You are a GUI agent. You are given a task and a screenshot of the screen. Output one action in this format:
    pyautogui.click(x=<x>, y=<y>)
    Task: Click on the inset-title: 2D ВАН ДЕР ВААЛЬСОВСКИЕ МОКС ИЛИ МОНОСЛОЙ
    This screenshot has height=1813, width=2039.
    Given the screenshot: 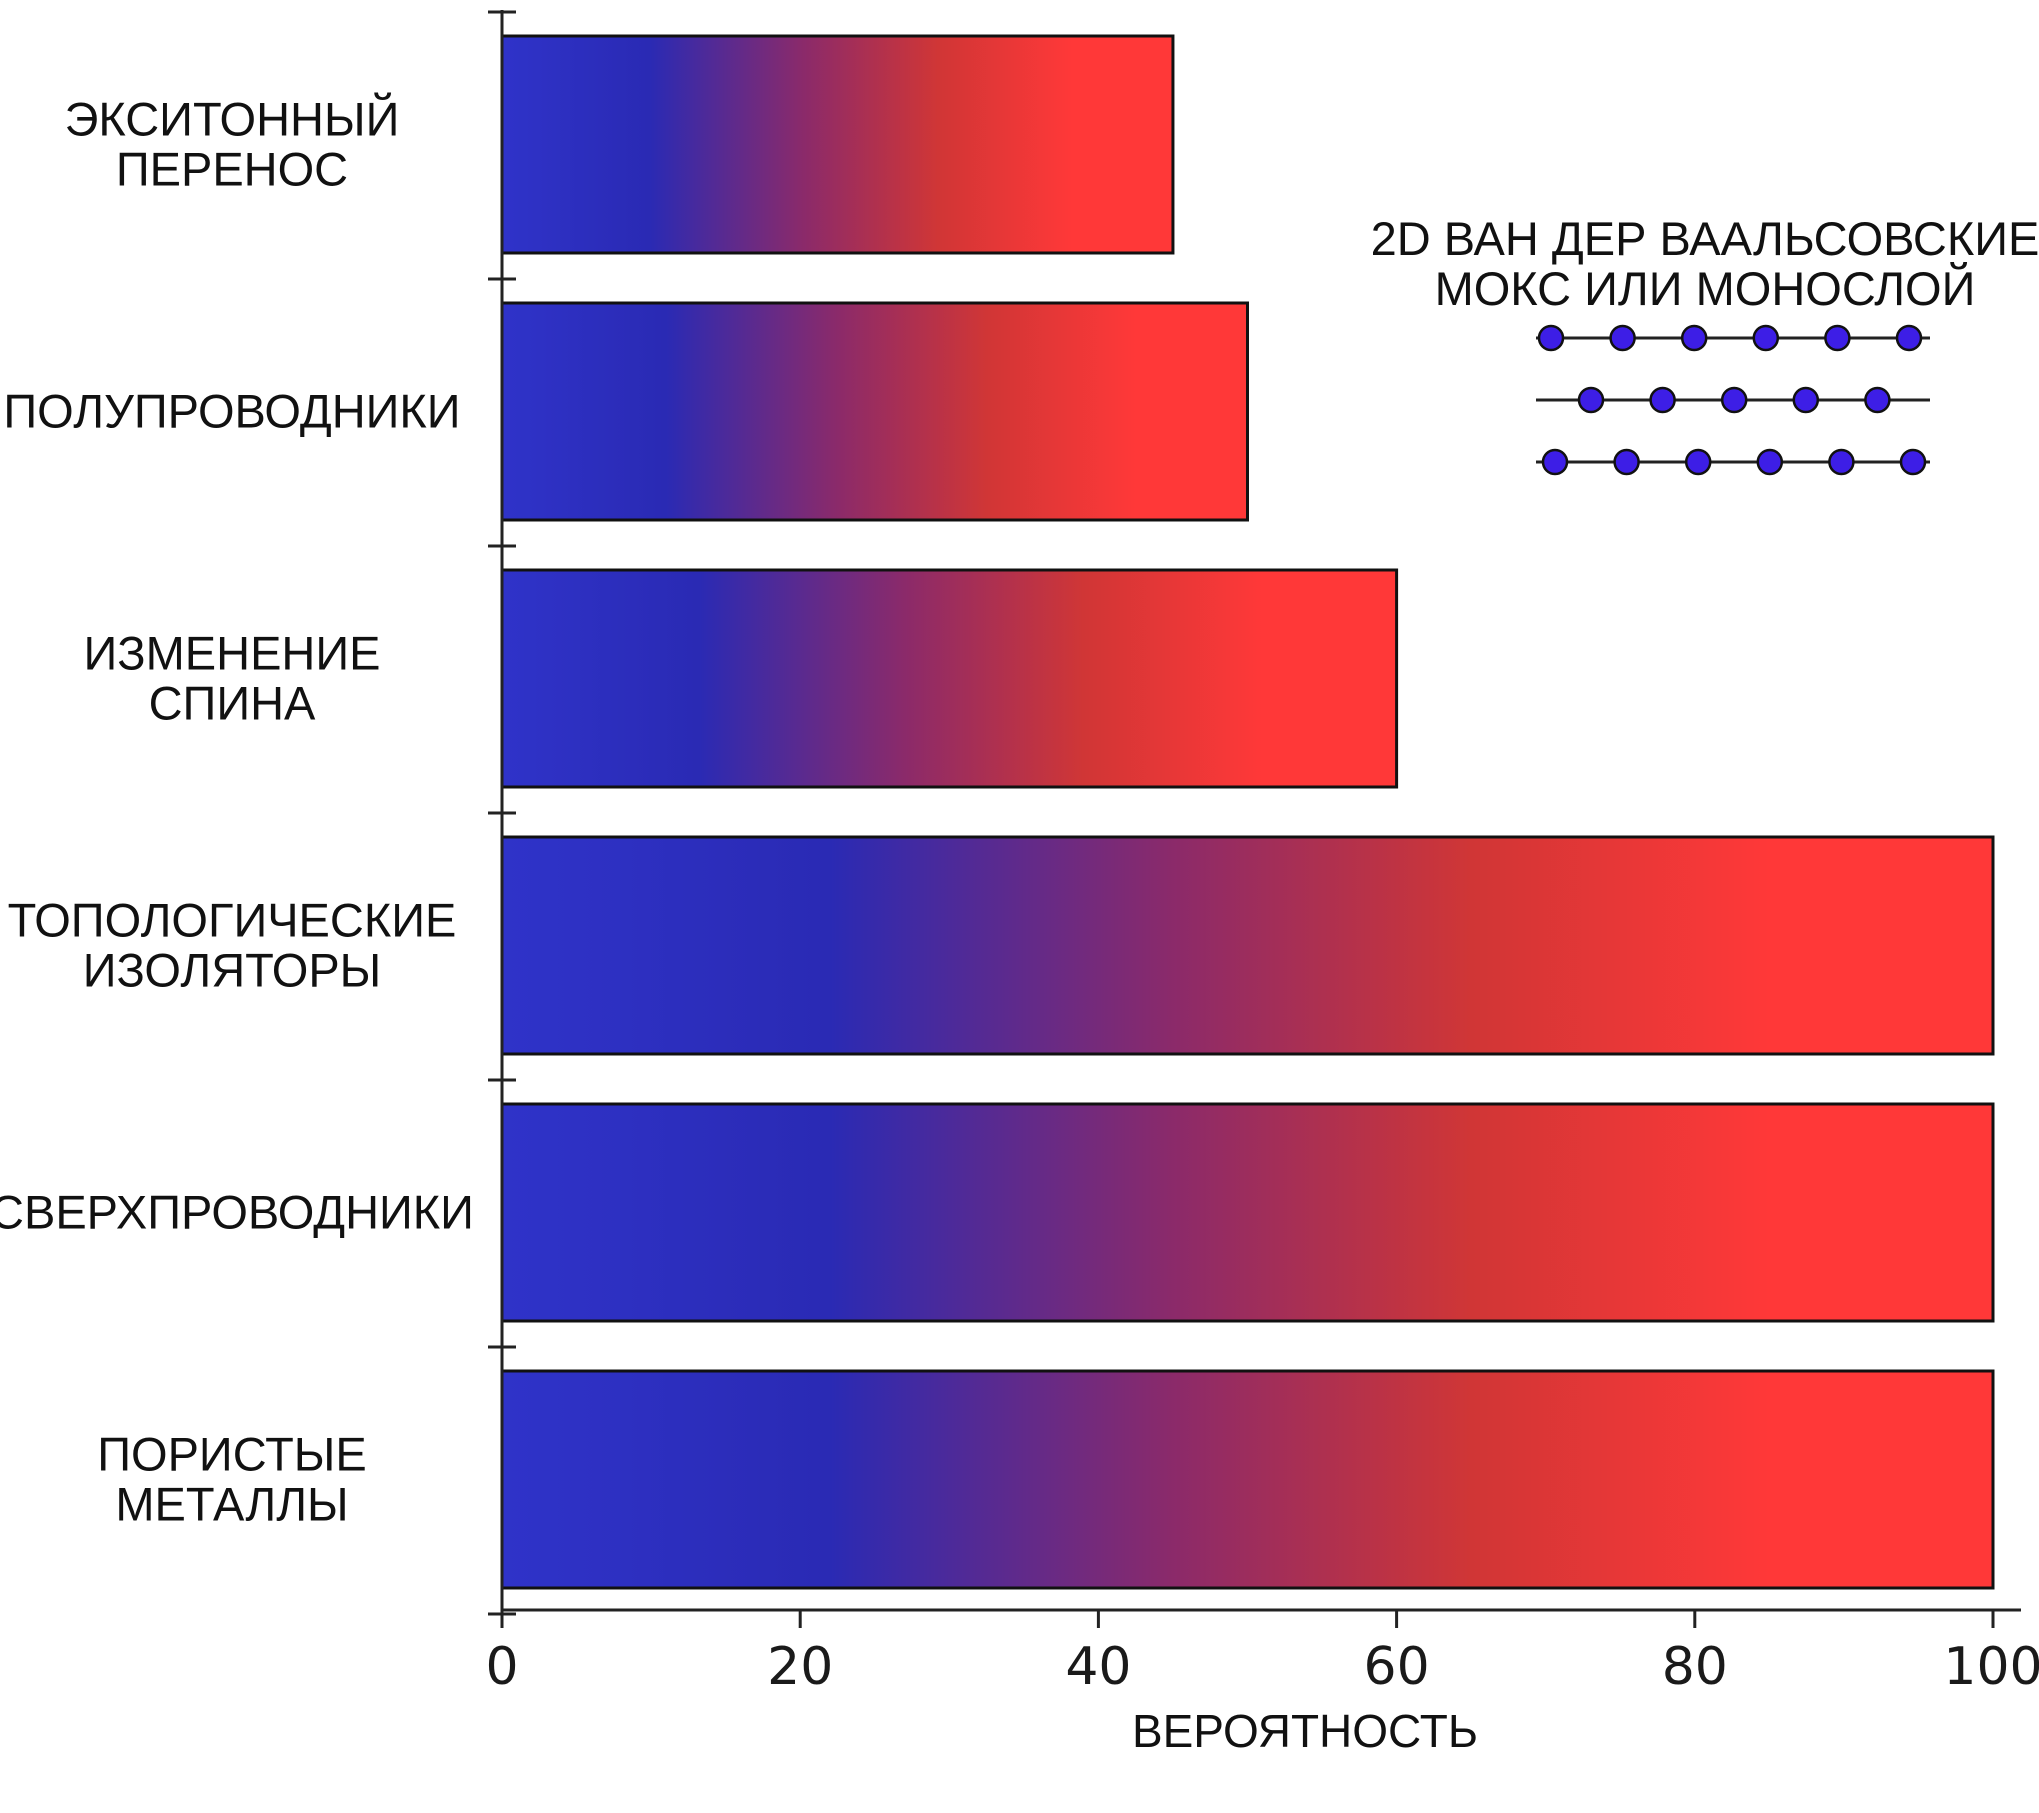 What is the action you would take?
    pyautogui.click(x=1705, y=263)
    